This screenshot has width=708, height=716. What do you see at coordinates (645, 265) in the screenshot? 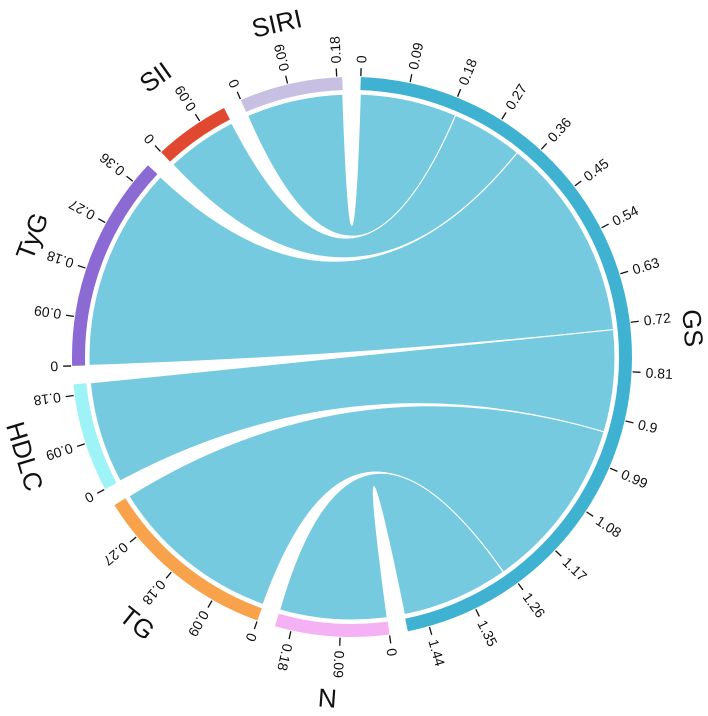
I see `tick-label: 0.63` at bounding box center [645, 265].